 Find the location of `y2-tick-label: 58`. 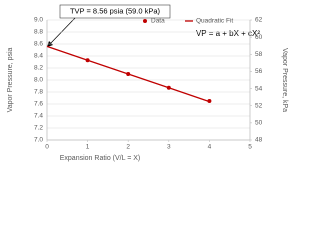

y2-tick-label: 58 is located at coordinates (259, 54).